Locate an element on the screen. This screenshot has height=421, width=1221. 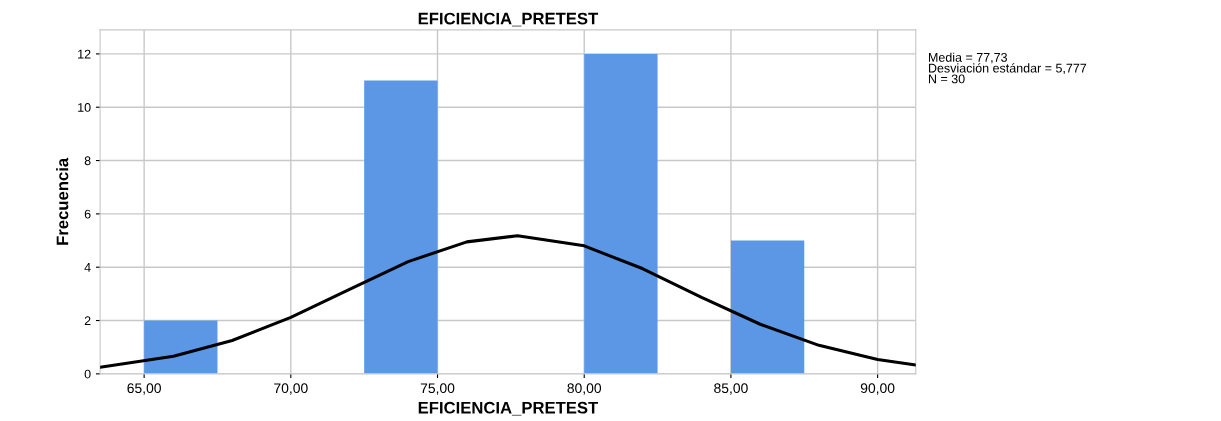
y-tick-label: 0 is located at coordinates (87, 374).